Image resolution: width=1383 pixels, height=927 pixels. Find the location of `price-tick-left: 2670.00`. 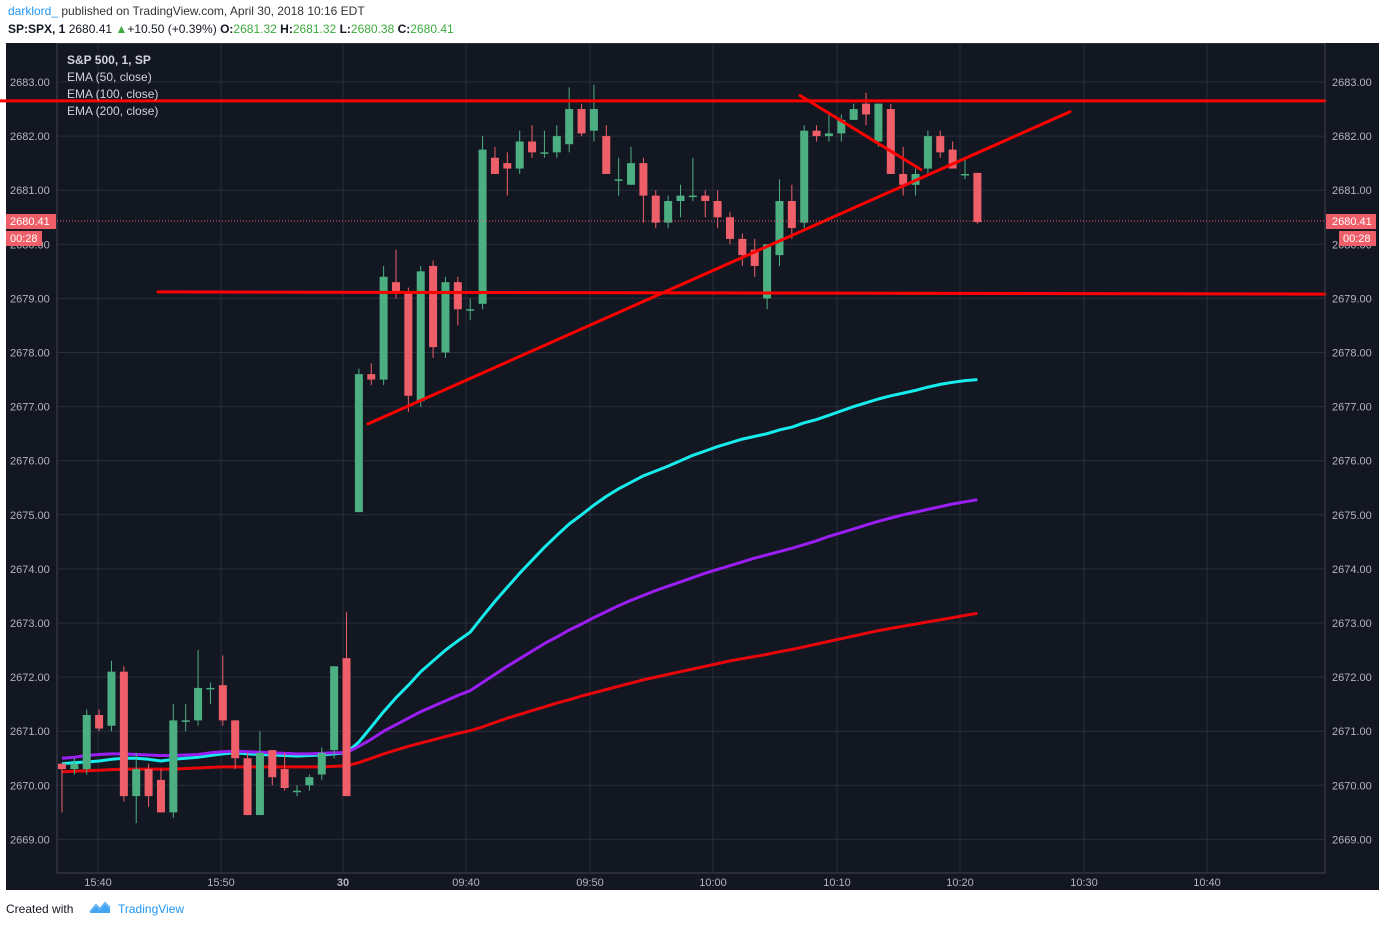

price-tick-left: 2670.00 is located at coordinates (30, 786).